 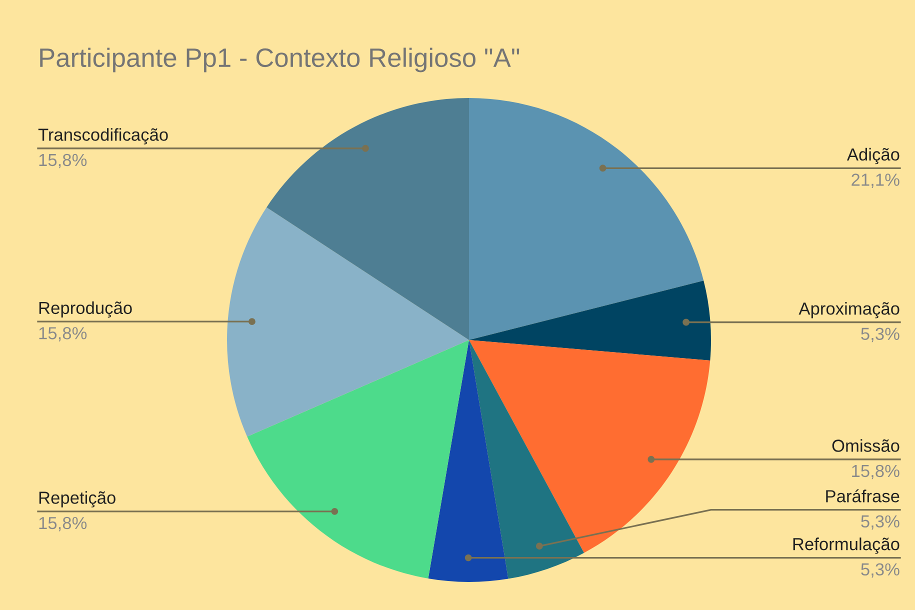 What do you see at coordinates (873, 156) in the screenshot?
I see `slice-label: Adição` at bounding box center [873, 156].